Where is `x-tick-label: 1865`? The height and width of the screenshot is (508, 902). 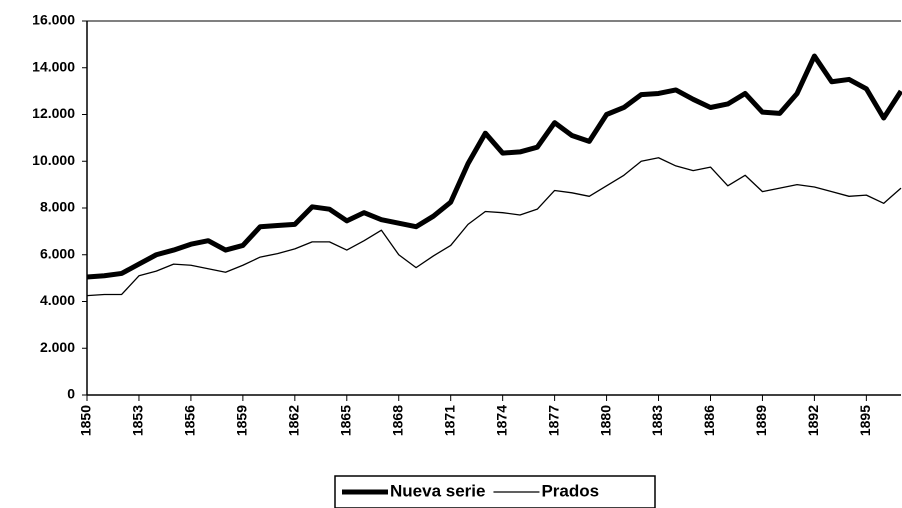 x-tick-label: 1865 is located at coordinates (345, 420).